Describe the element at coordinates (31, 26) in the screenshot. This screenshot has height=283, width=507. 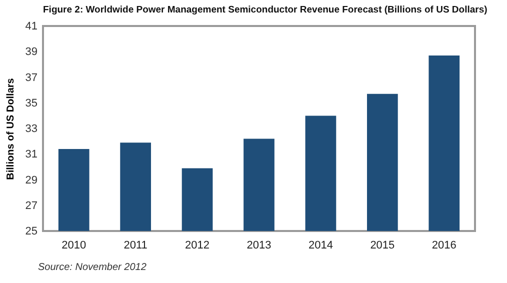
I see `y-tick-label: 41` at that location.